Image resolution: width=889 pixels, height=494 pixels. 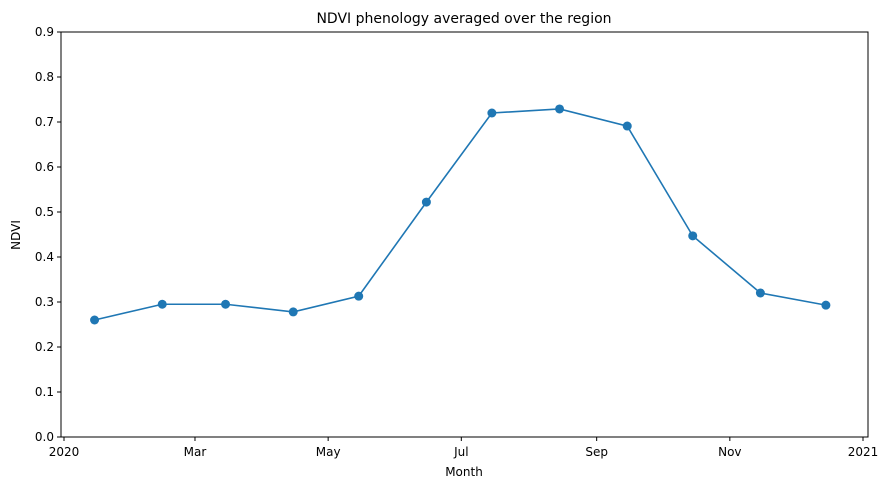 I want to click on y-tick-label: 0.7, so click(x=44, y=122).